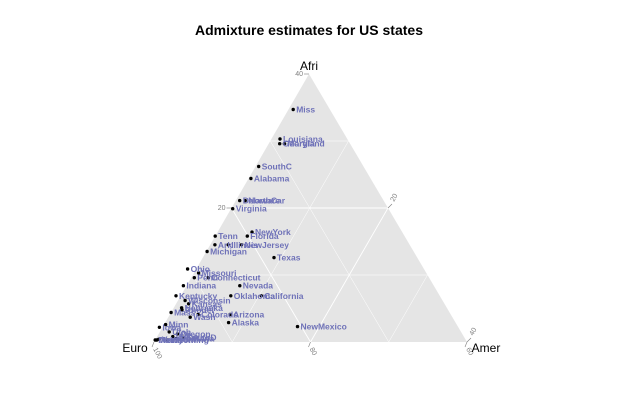 This screenshot has height=405, width=629. Describe the element at coordinates (200, 269) in the screenshot. I see `data-label: Ohio` at that location.